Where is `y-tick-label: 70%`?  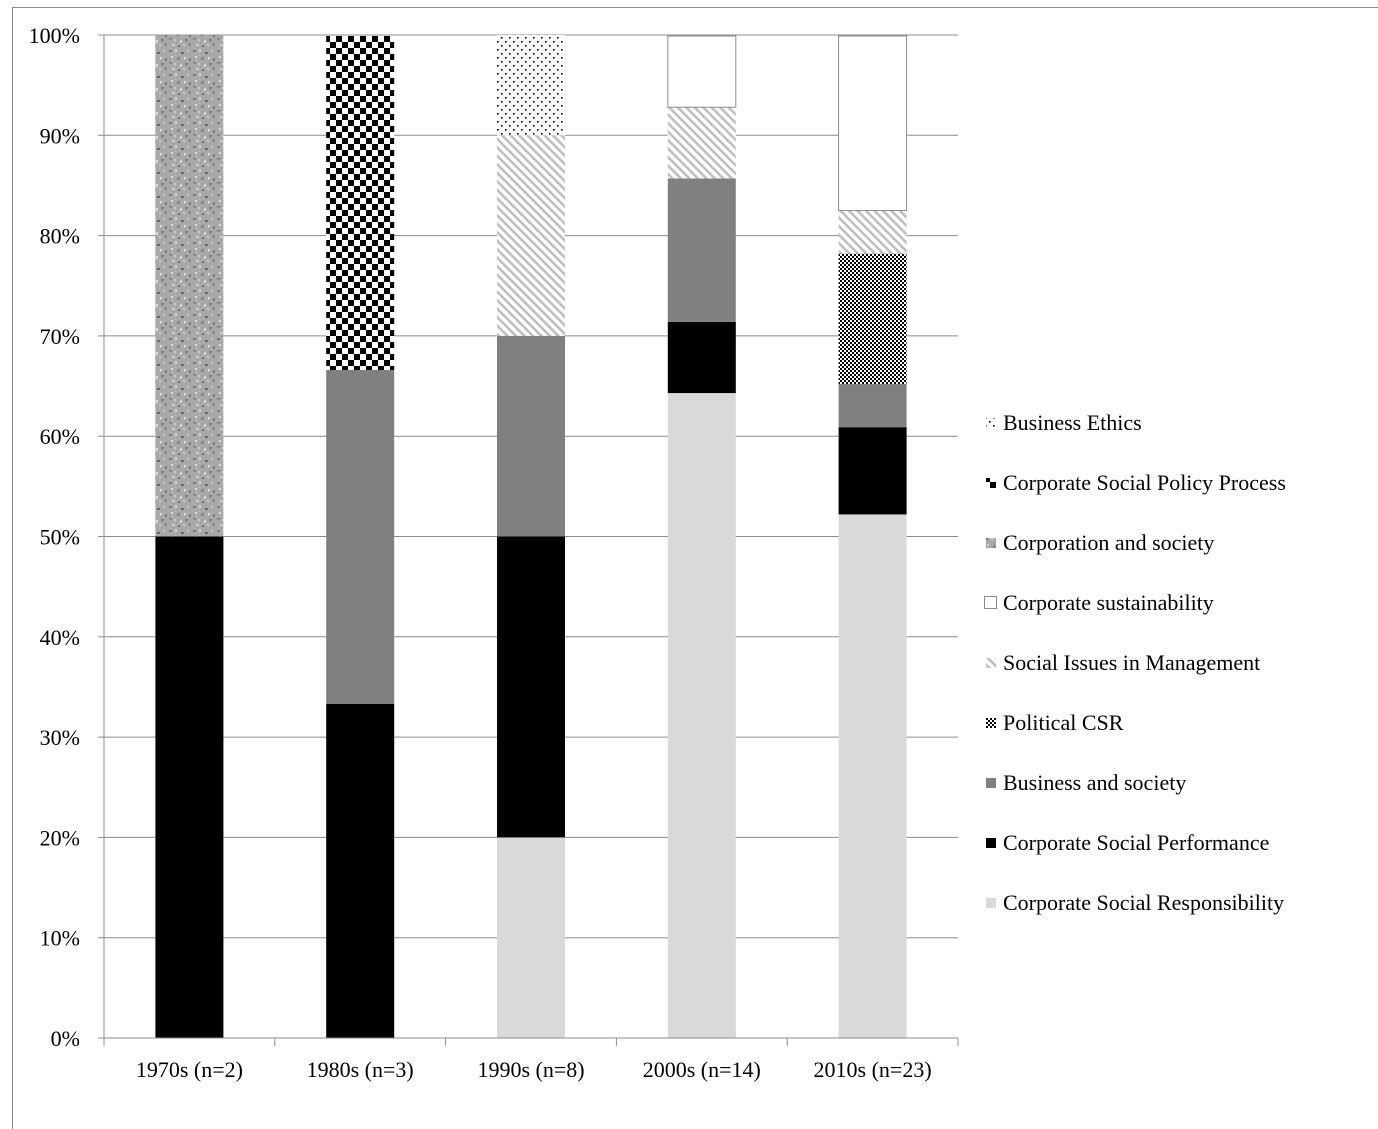
y-tick-label: 70% is located at coordinates (60, 336).